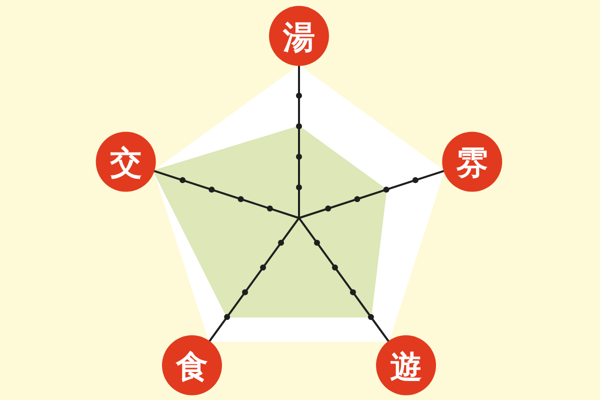  I want to click on spoke-label: 雰, so click(472, 163).